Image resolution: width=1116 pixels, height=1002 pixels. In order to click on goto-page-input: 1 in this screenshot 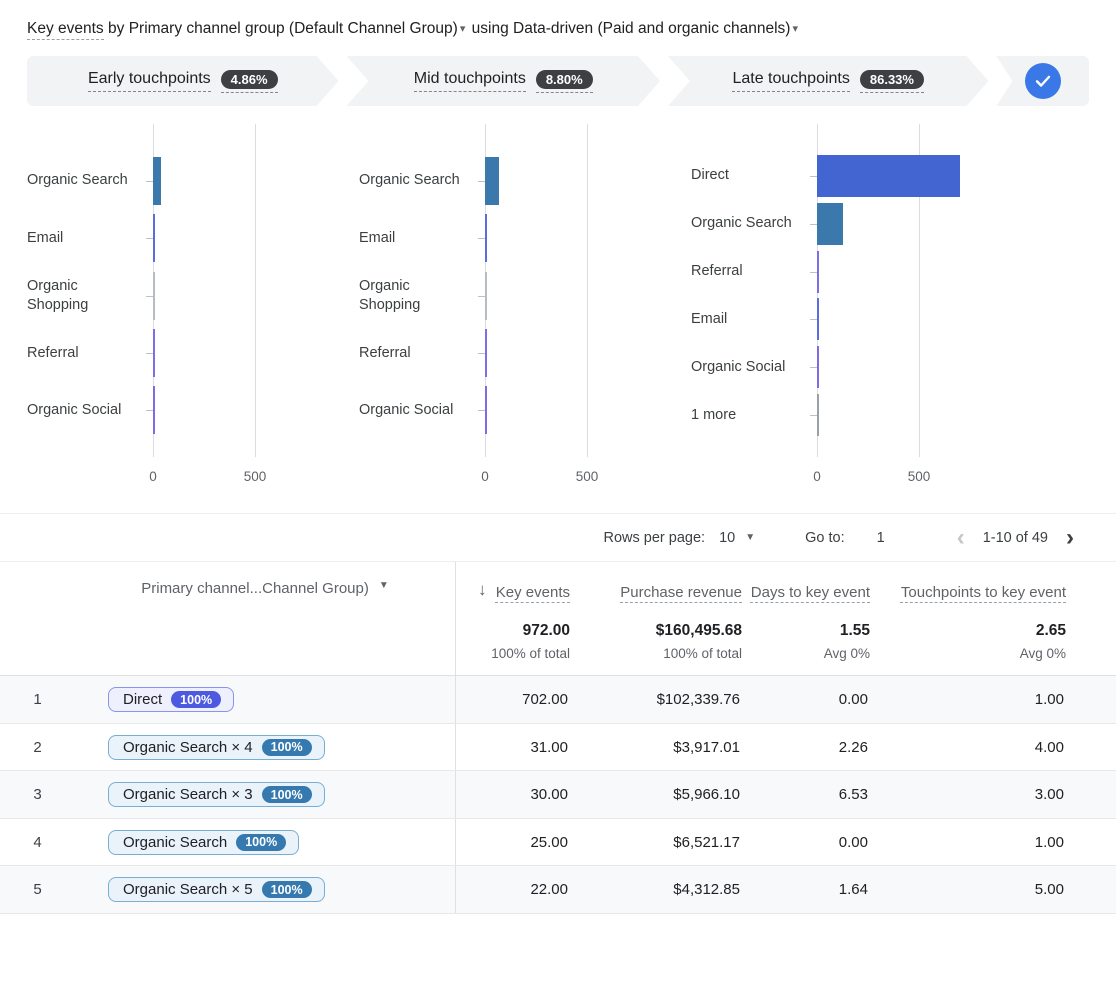, I will do `click(880, 537)`.